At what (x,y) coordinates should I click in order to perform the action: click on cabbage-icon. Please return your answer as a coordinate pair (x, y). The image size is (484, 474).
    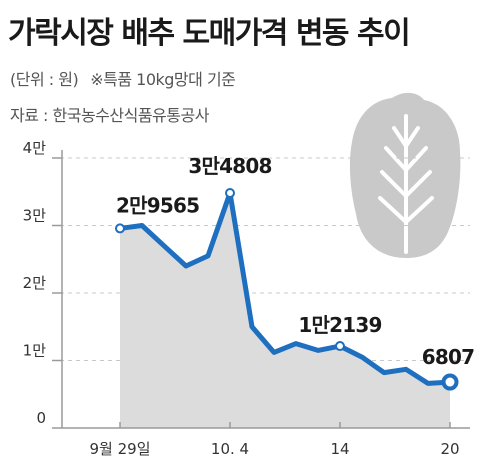
    Looking at the image, I should click on (405, 175).